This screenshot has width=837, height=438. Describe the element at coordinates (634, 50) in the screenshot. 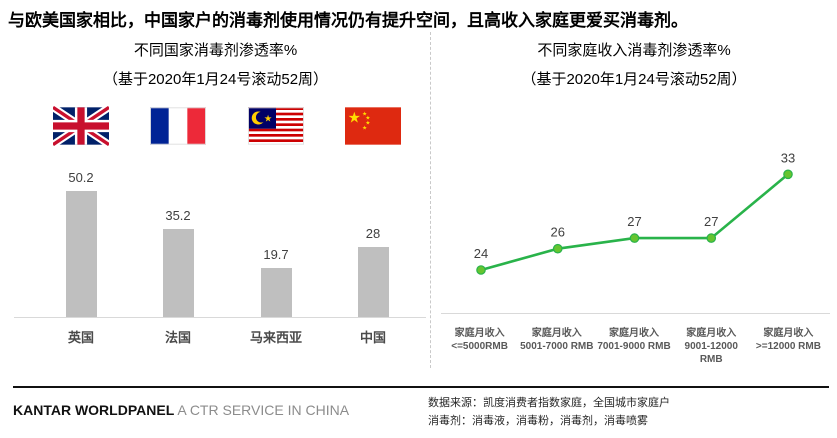

I see `line-chart-title: 不同家庭收入消毒剂渗透率%` at that location.